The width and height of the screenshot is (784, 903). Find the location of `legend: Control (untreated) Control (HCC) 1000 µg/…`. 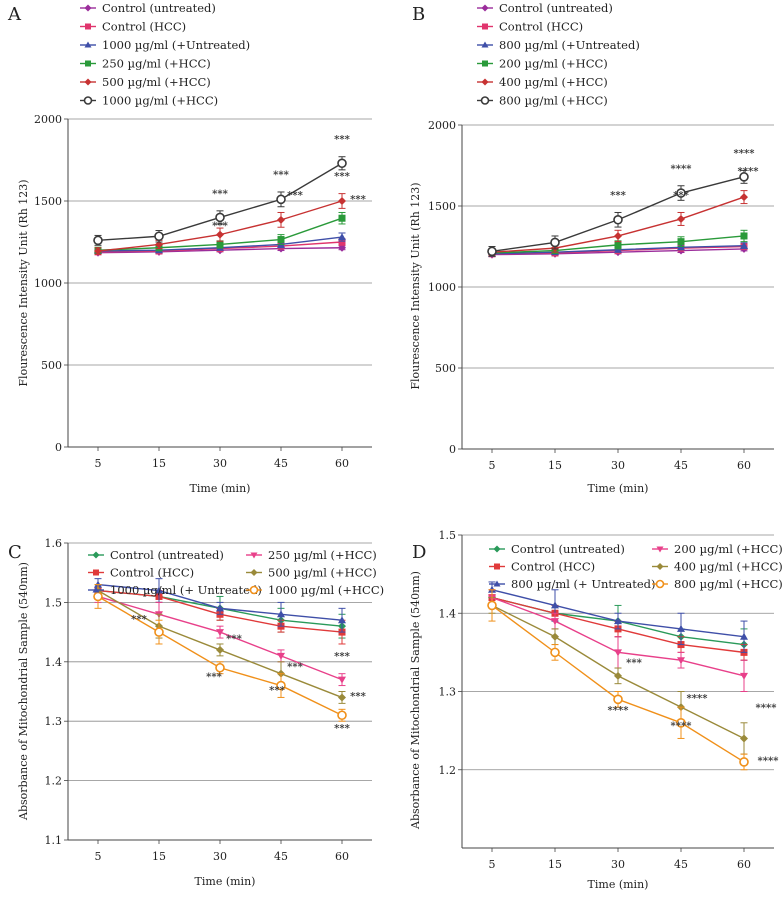

legend: Control (untreated) Control (HCC) 1000 µg/… is located at coordinates (236, 572).